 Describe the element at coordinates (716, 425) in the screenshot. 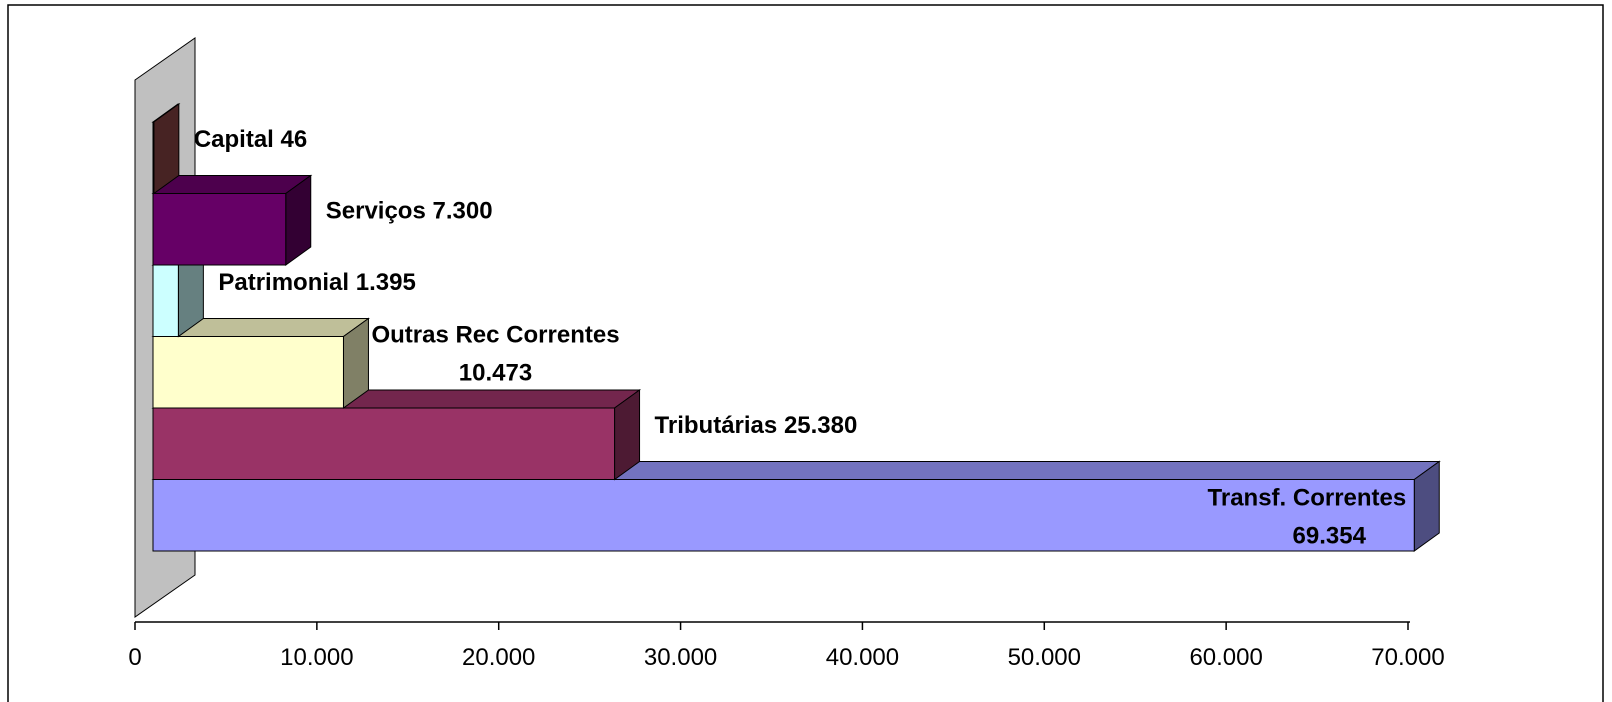

I see `category-name: Tributárias` at that location.